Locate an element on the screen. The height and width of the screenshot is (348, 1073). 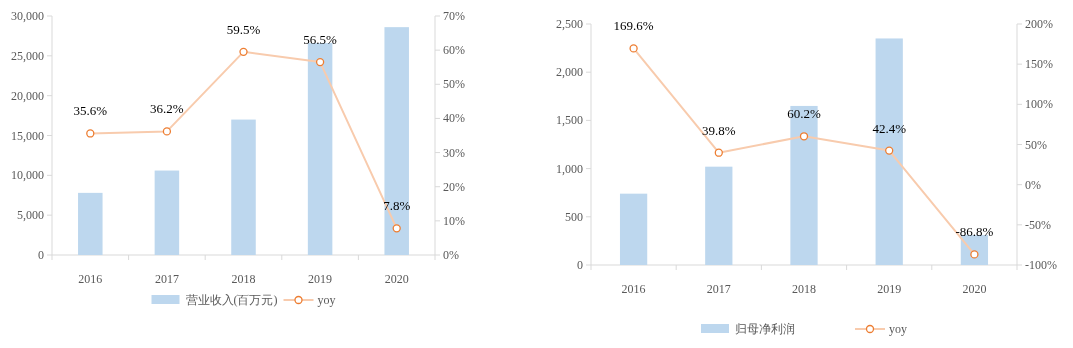
legend-label: 营业收入(百万元) is located at coordinates (231, 300).